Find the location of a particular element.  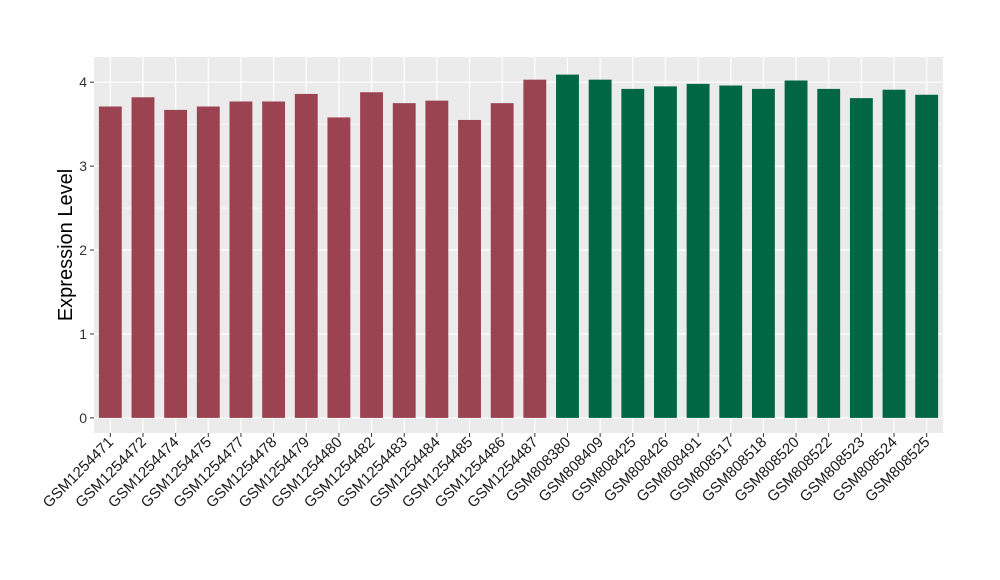

y-tick-label: 4 is located at coordinates (83, 82).